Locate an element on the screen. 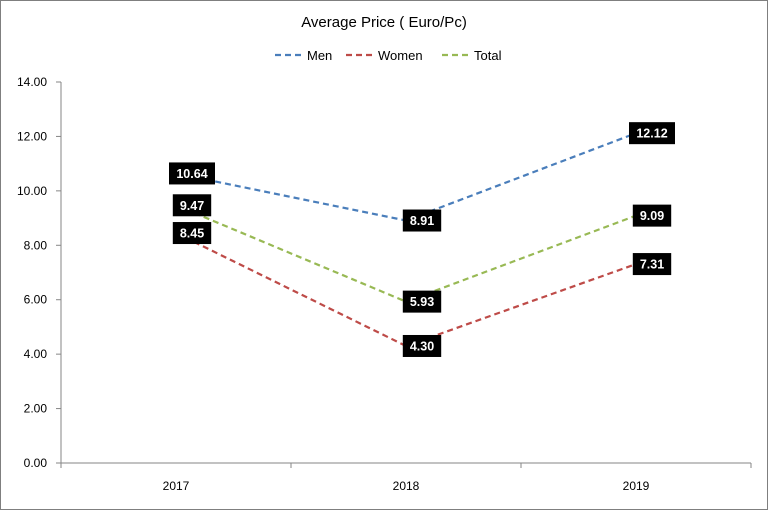  x-tick-label: 2018 is located at coordinates (406, 486).